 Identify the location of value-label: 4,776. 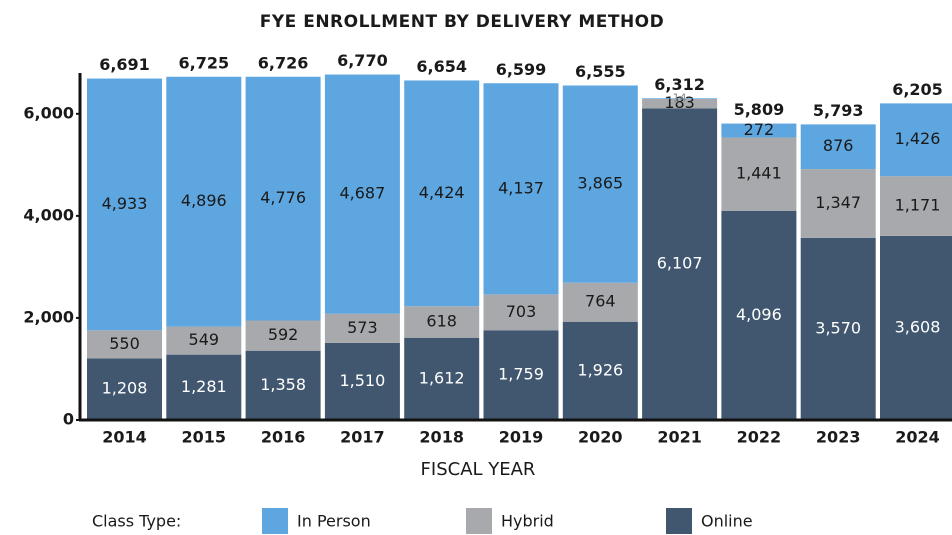
(283, 197).